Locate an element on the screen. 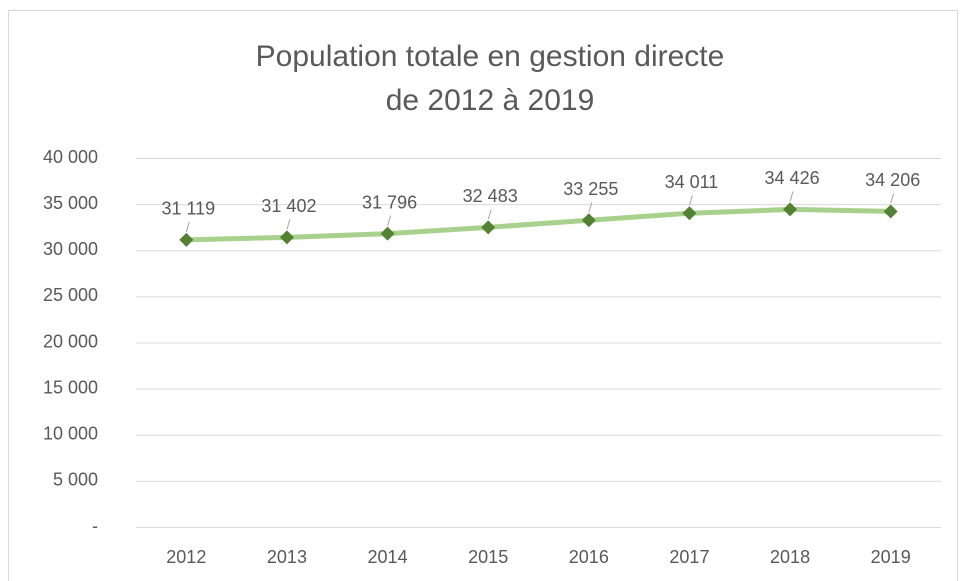  y-tick-label: 25 000 is located at coordinates (70, 295).